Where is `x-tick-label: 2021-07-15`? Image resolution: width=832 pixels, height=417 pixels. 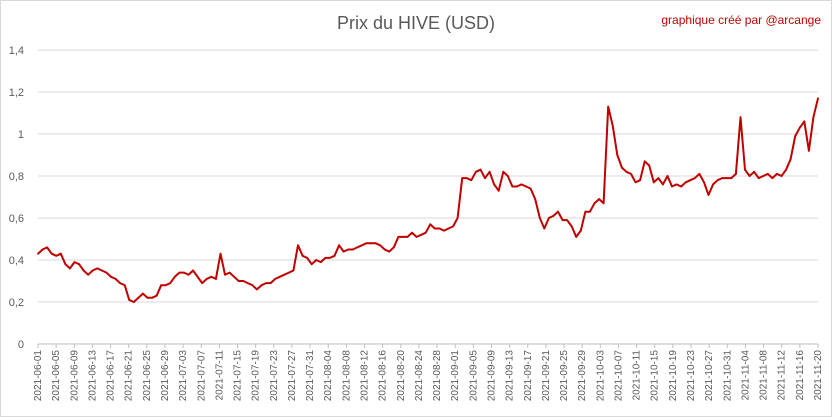
x-tick-label: 2021-07-15 is located at coordinates (238, 376).